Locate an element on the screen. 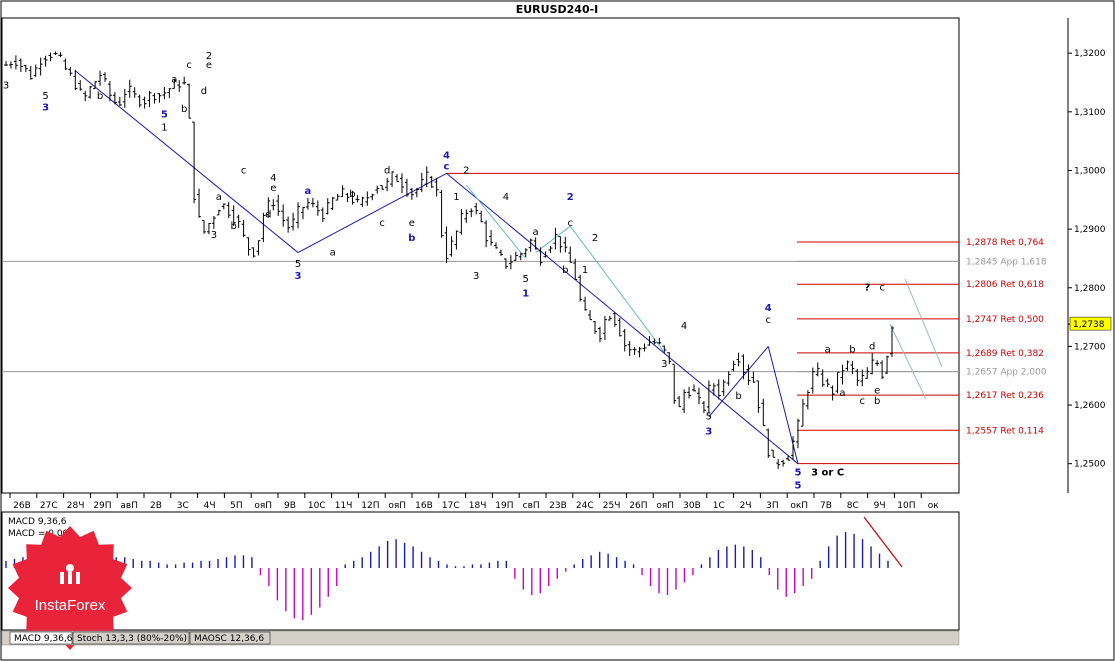 Image resolution: width=1115 pixels, height=661 pixels. sub-trend-line is located at coordinates (553, 239).